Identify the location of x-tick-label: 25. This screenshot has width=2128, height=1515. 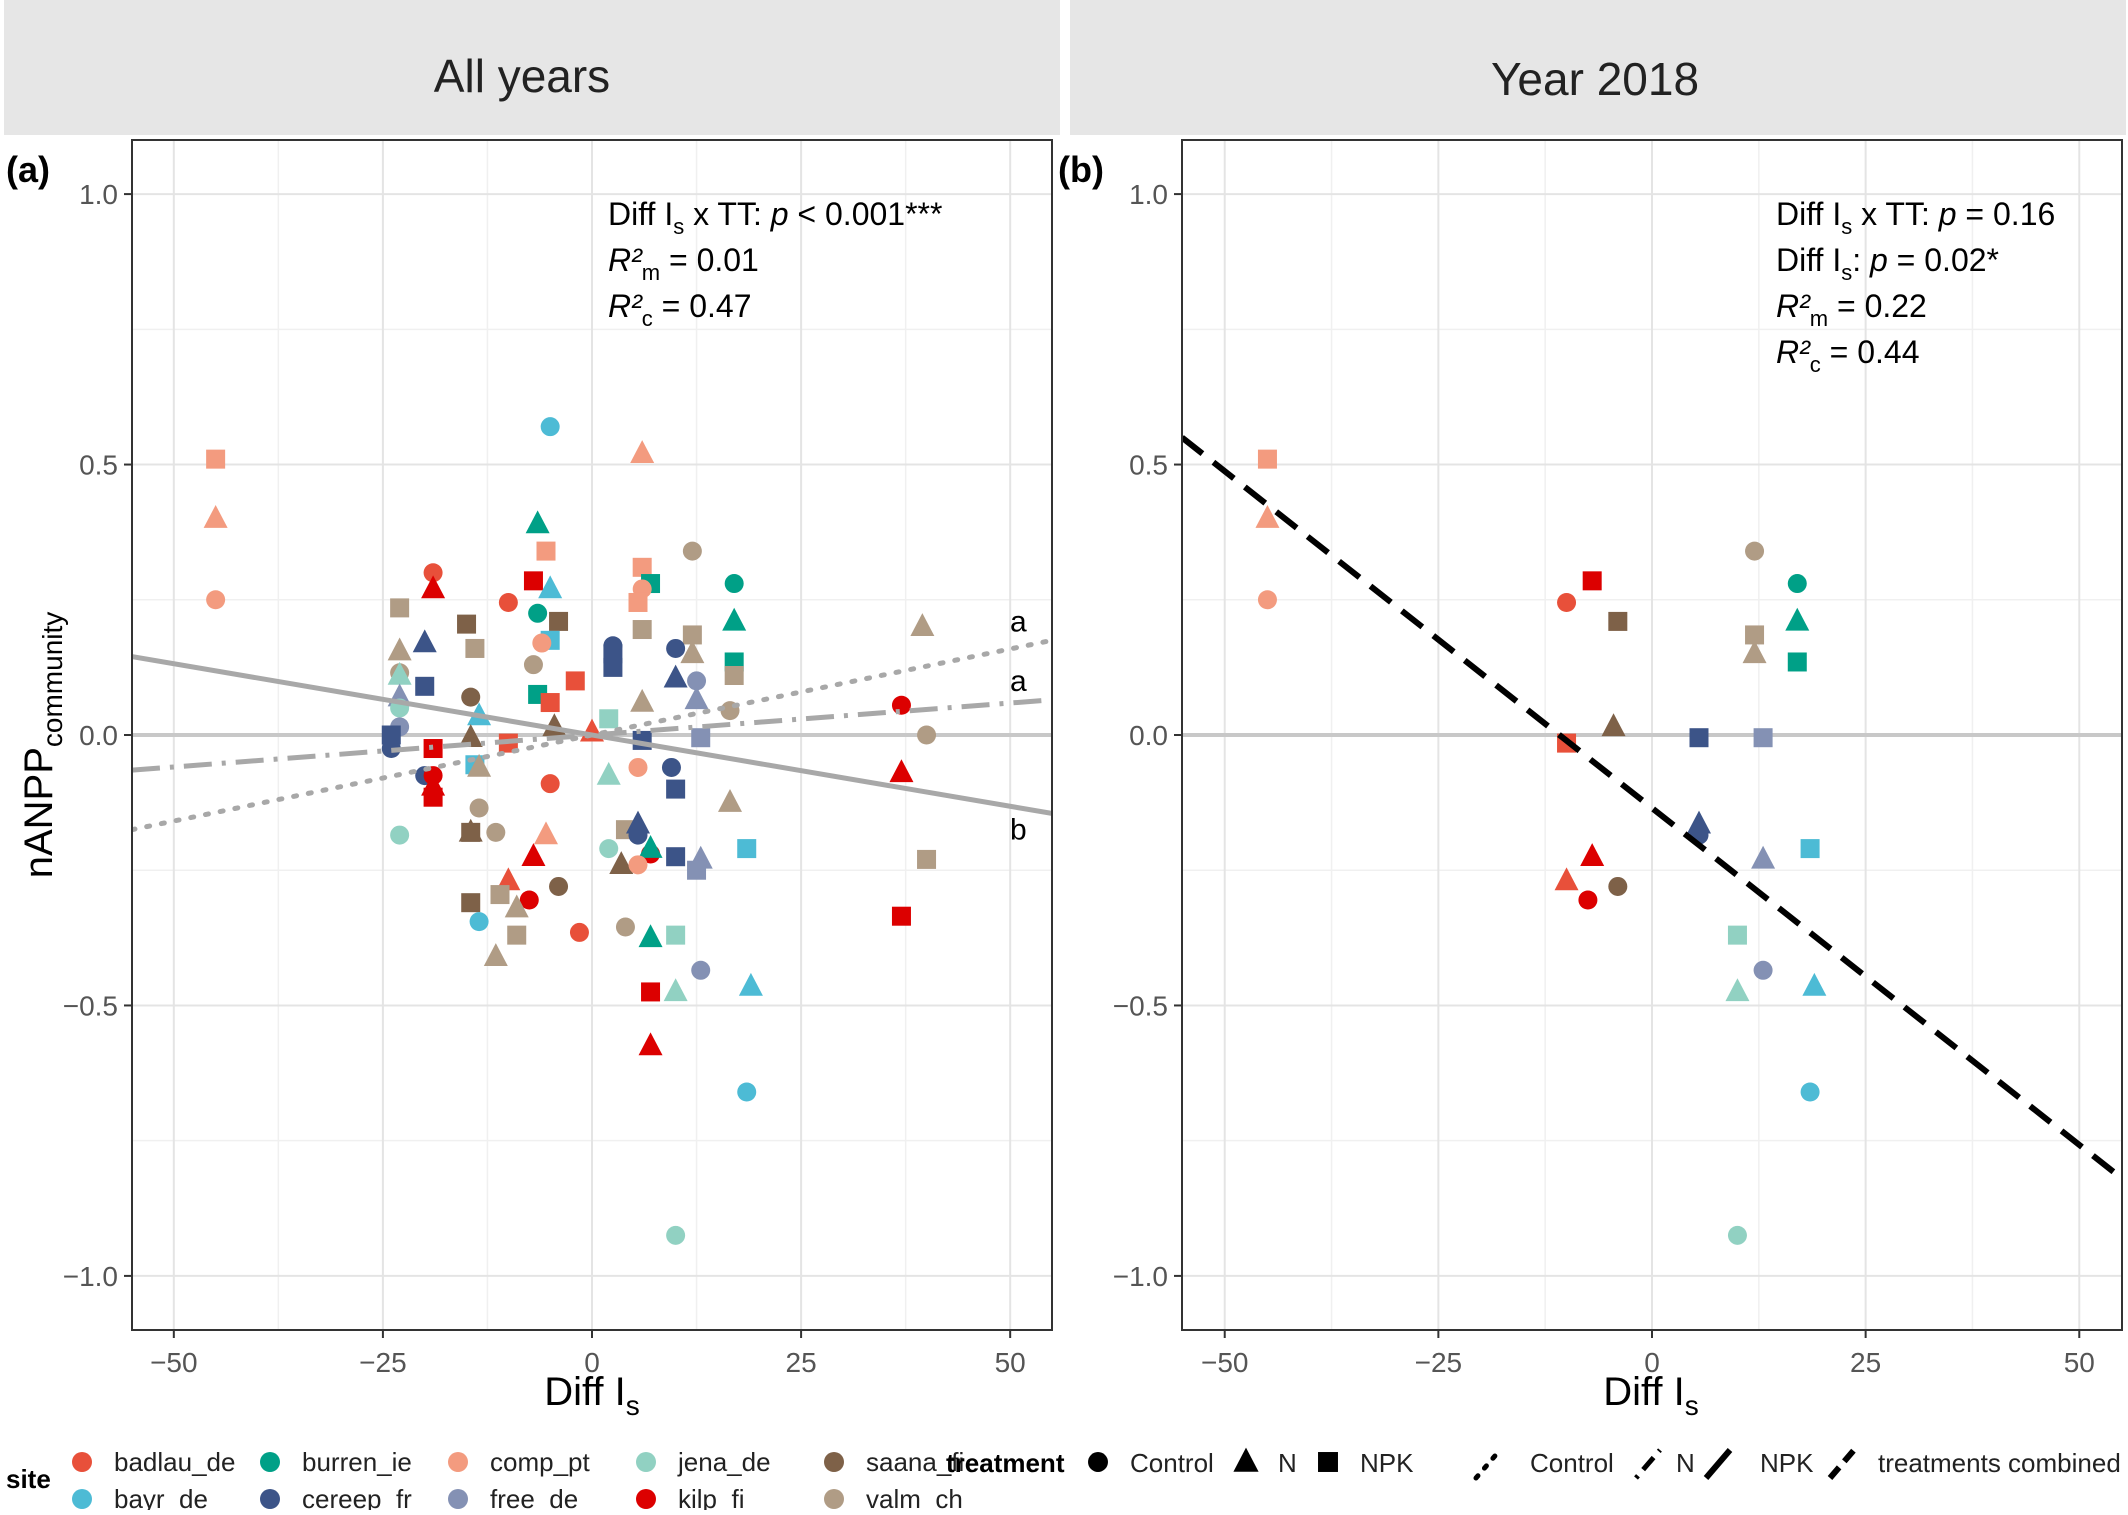
(1865, 1362).